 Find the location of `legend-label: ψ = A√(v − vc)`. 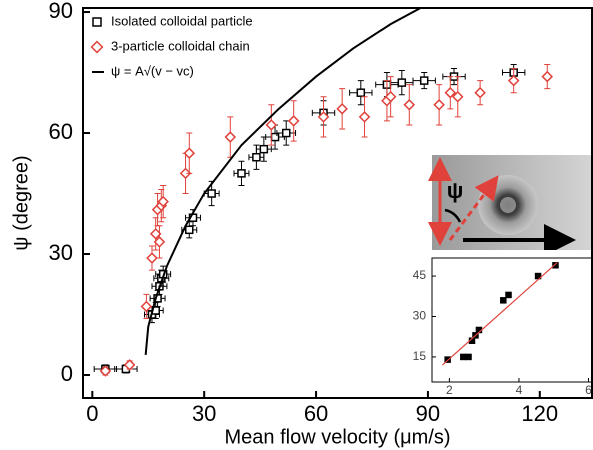

legend-label: ψ = A√(v − vc) is located at coordinates (152, 70).